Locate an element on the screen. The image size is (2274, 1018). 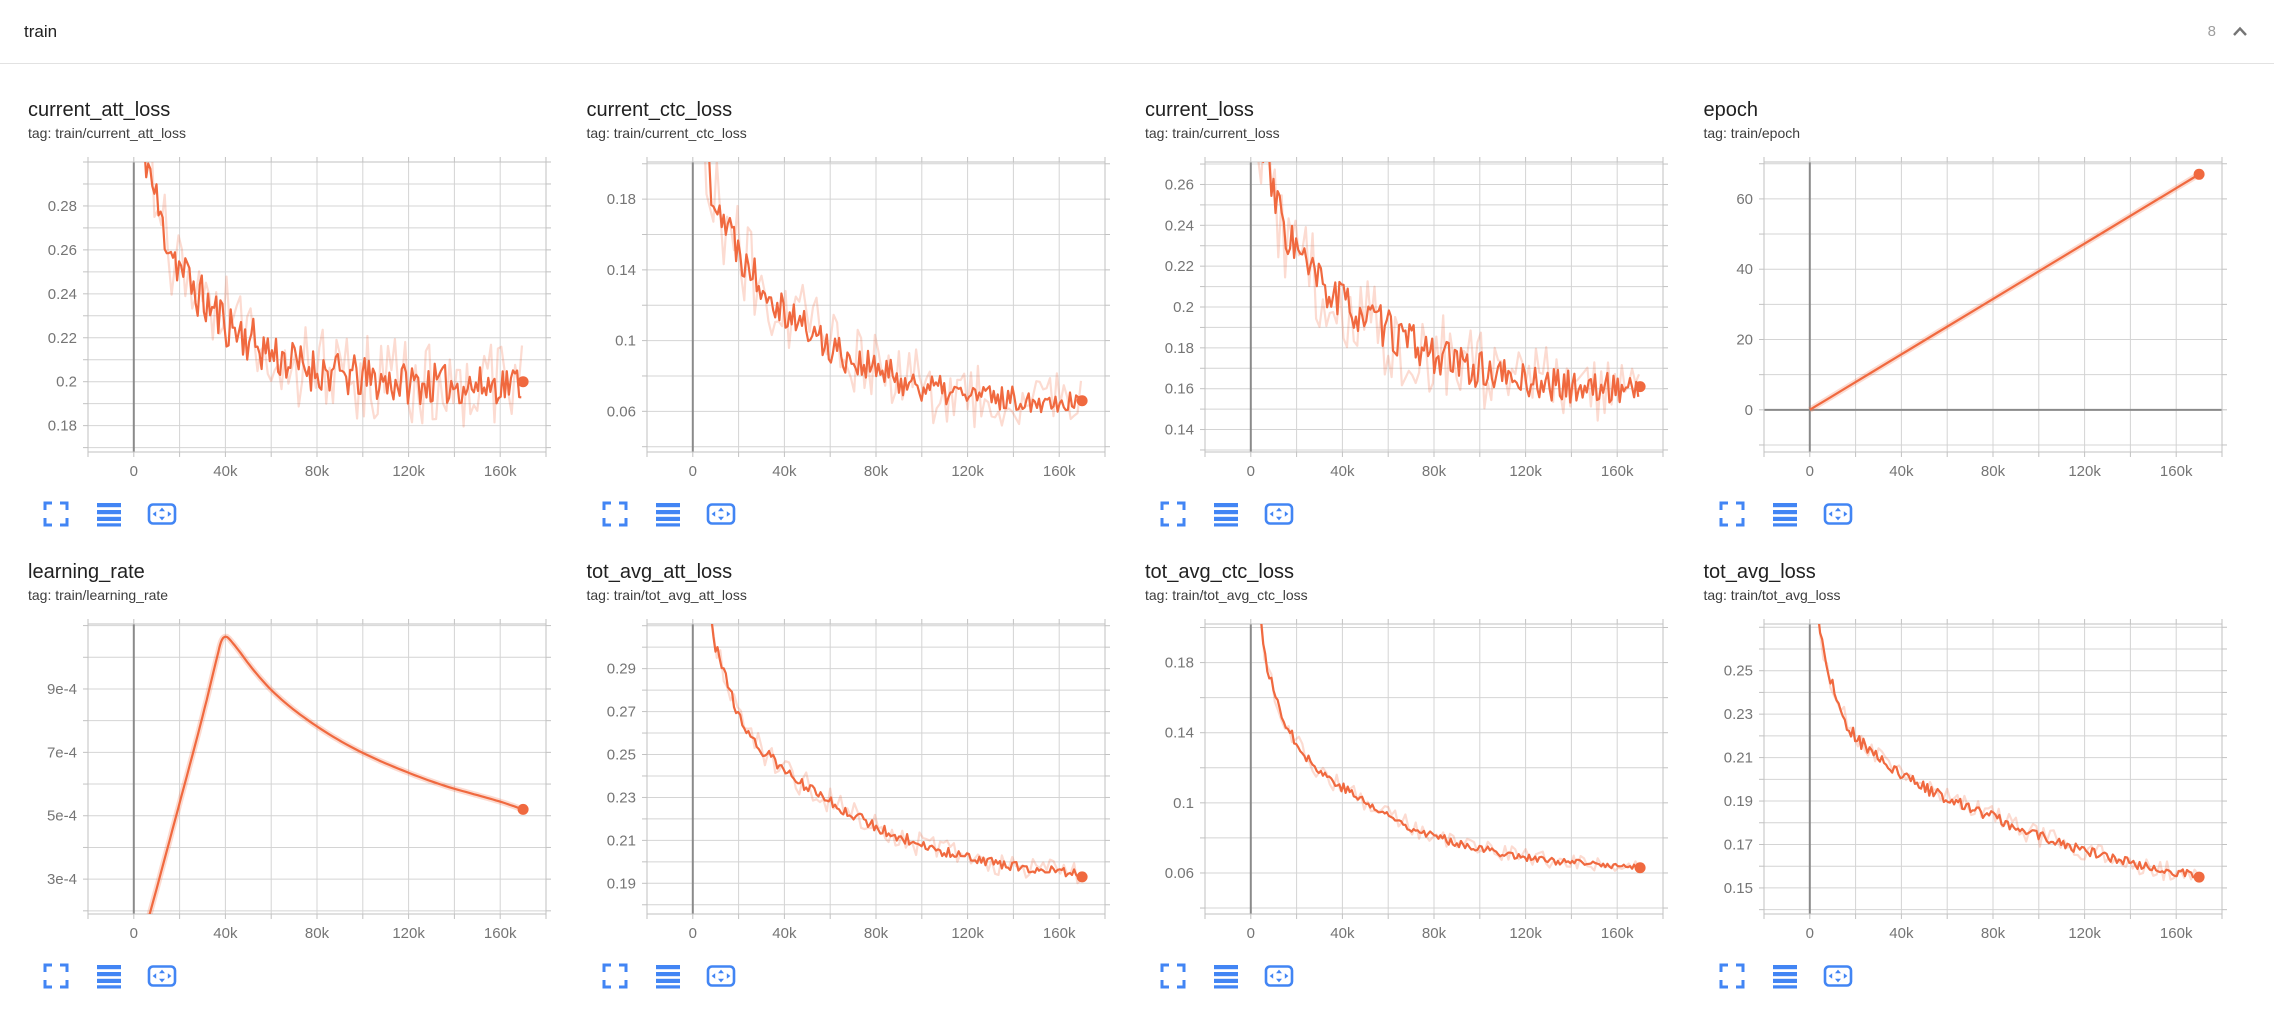
section-title: train is located at coordinates (41, 31).